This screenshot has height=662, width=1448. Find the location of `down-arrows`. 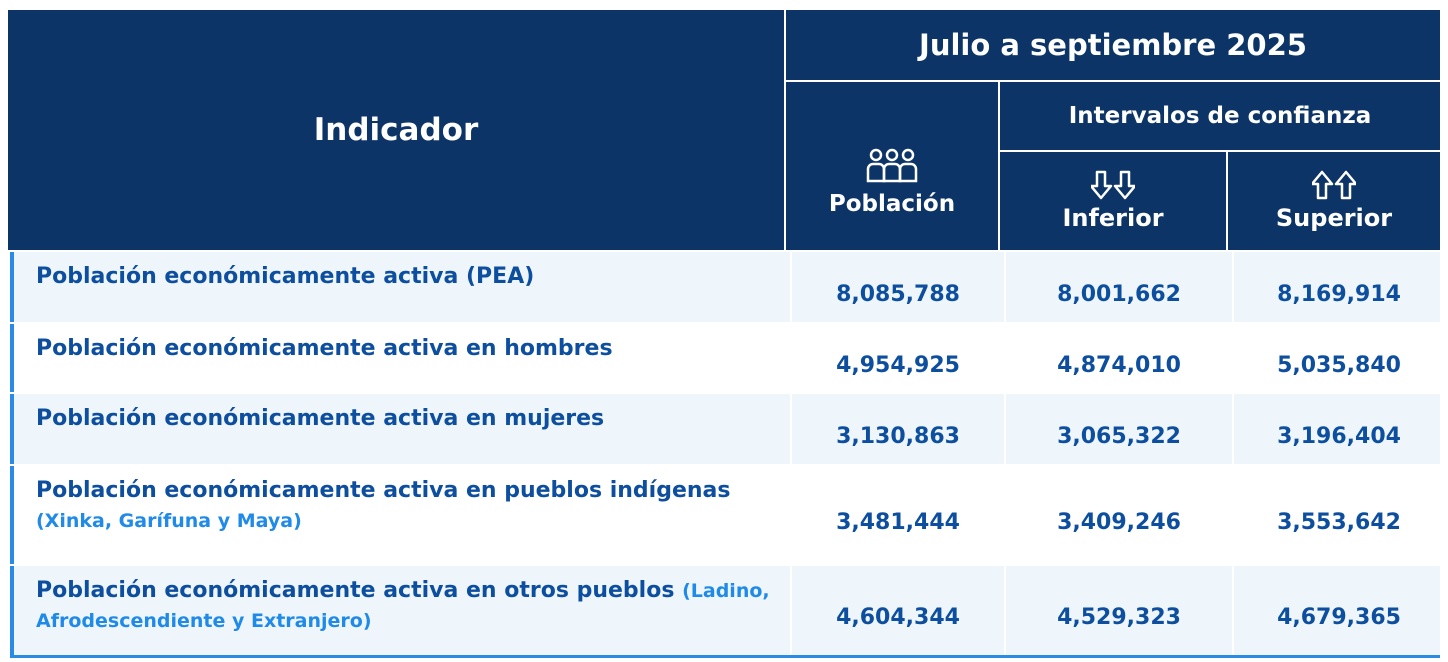

down-arrows is located at coordinates (1113, 185).